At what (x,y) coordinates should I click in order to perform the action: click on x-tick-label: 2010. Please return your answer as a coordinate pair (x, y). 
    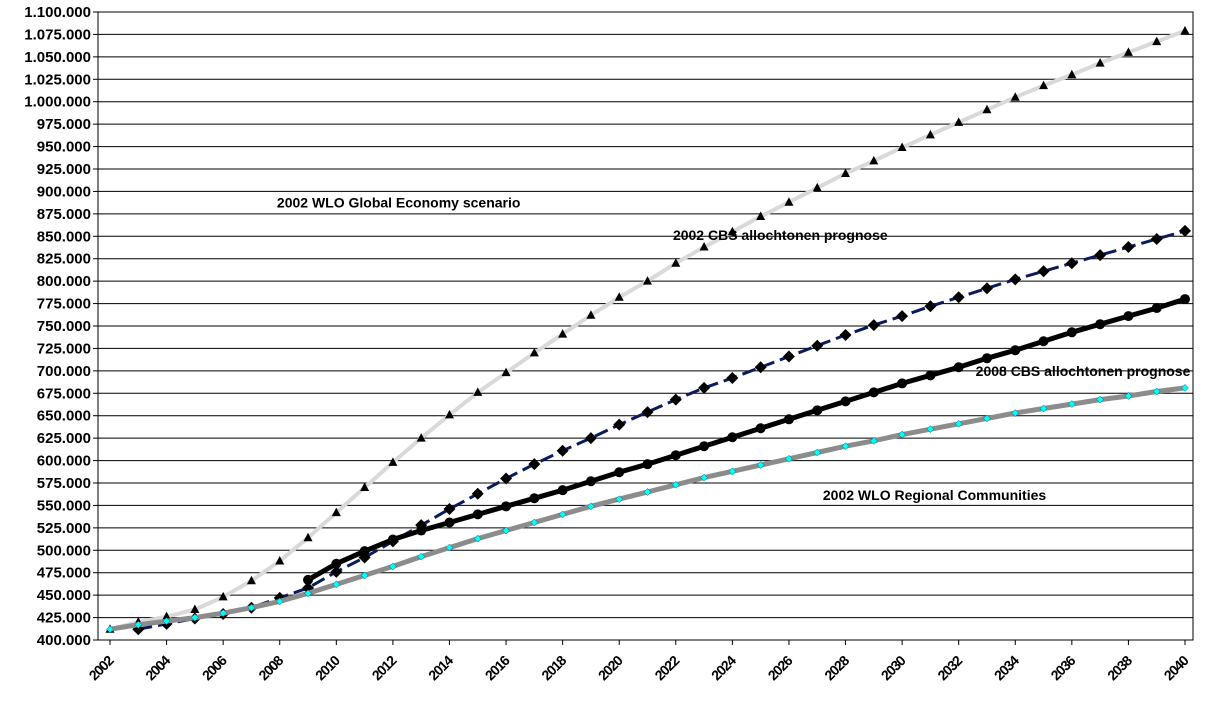
    Looking at the image, I should click on (327, 667).